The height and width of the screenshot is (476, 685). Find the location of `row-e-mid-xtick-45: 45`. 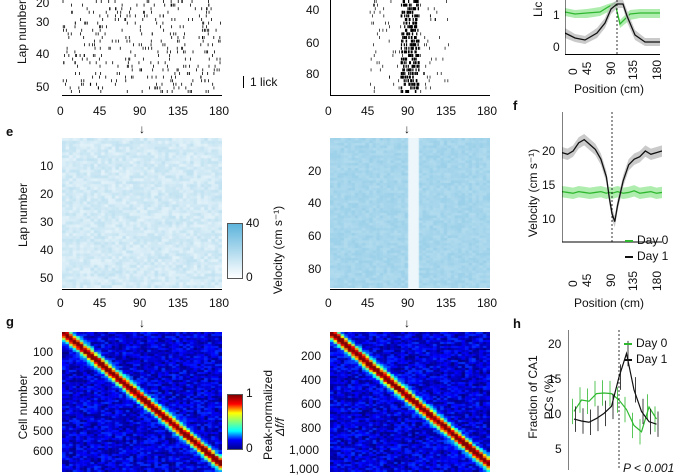

row-e-mid-xtick-45: 45 is located at coordinates (368, 303).